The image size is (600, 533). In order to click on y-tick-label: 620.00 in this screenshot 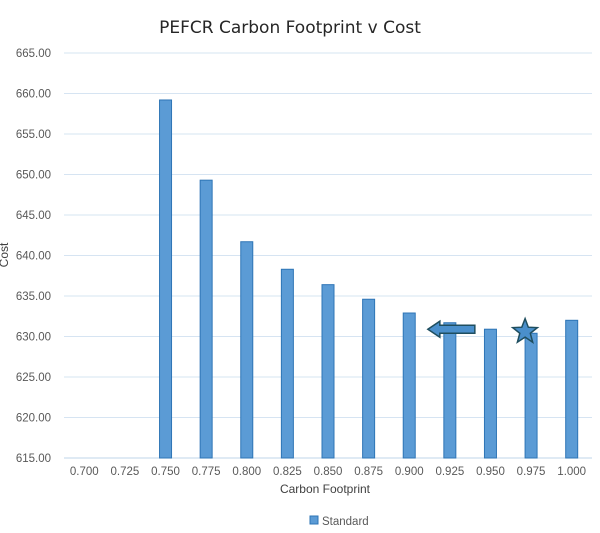, I will do `click(33, 419)`.